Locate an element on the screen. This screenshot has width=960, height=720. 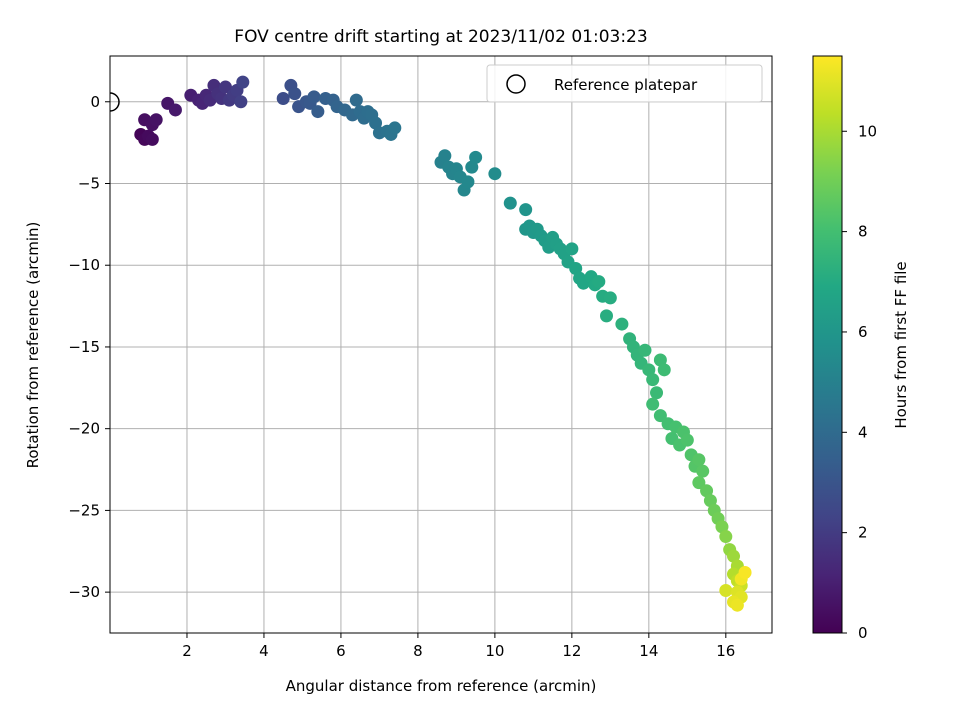
colorbar-tick-label: 0 is located at coordinates (863, 633).